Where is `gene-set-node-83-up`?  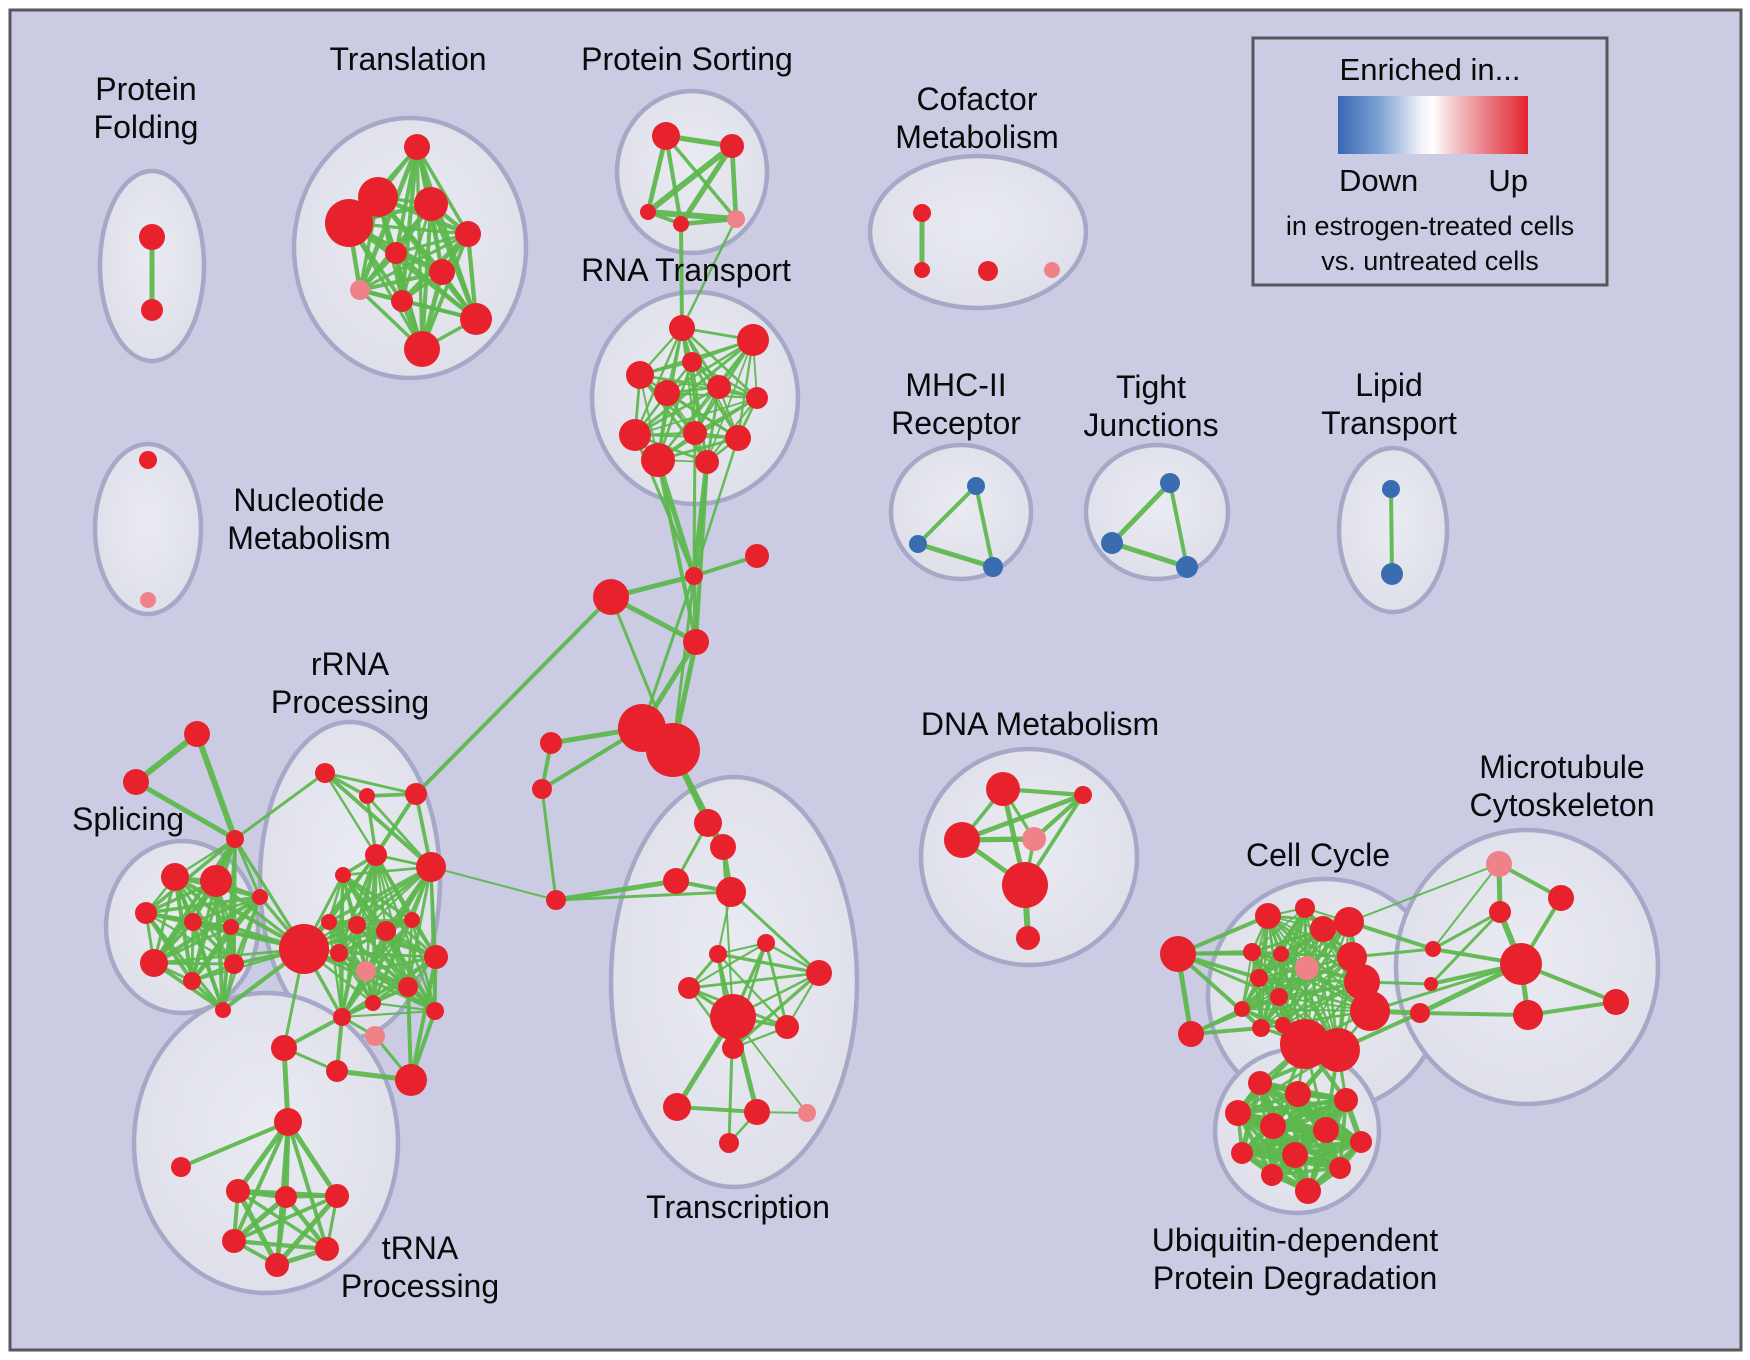 gene-set-node-83-up is located at coordinates (337, 1196).